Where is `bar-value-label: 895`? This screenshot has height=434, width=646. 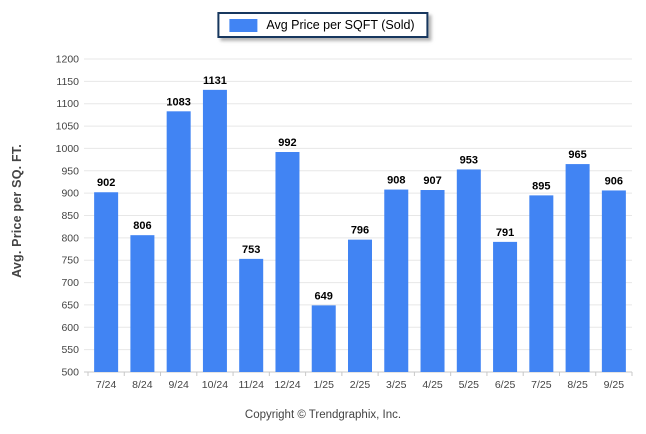
bar-value-label: 895 is located at coordinates (541, 186).